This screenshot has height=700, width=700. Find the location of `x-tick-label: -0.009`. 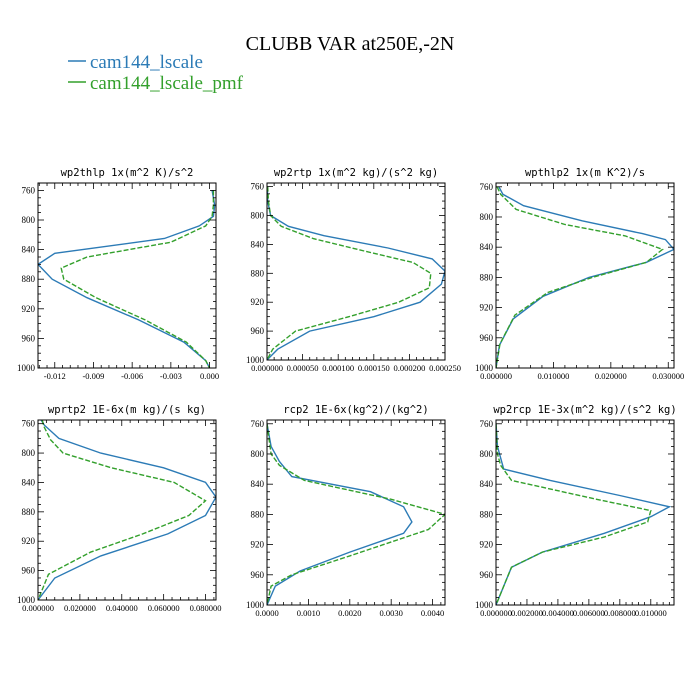

x-tick-label: -0.009 is located at coordinates (93, 376).